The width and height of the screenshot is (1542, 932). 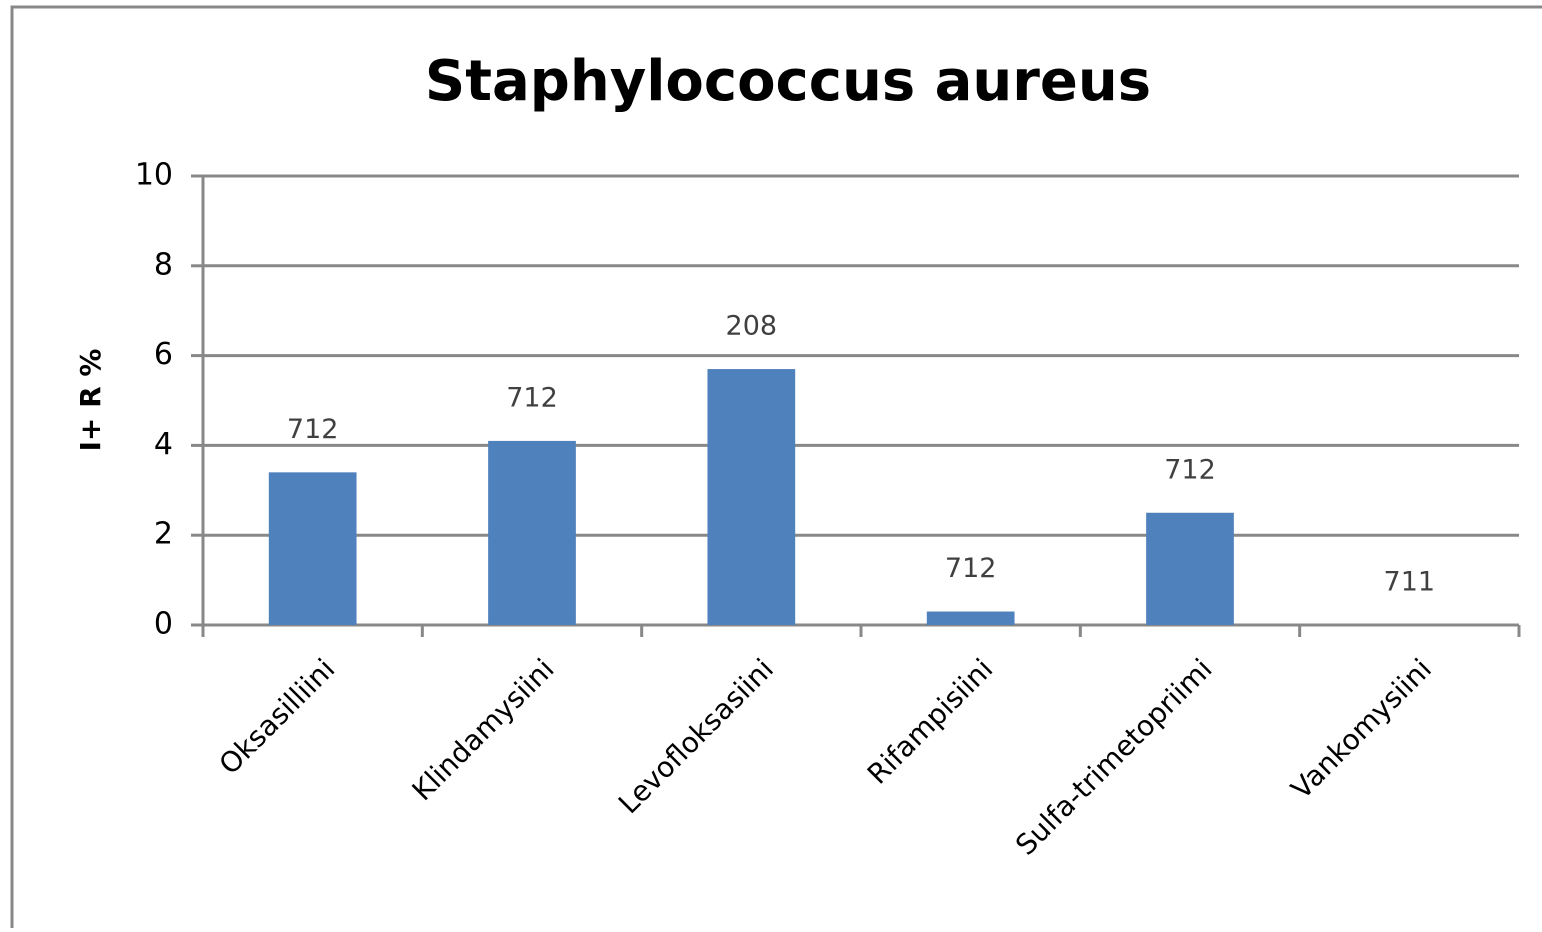 I want to click on y-tick-label: 4, so click(x=163, y=444).